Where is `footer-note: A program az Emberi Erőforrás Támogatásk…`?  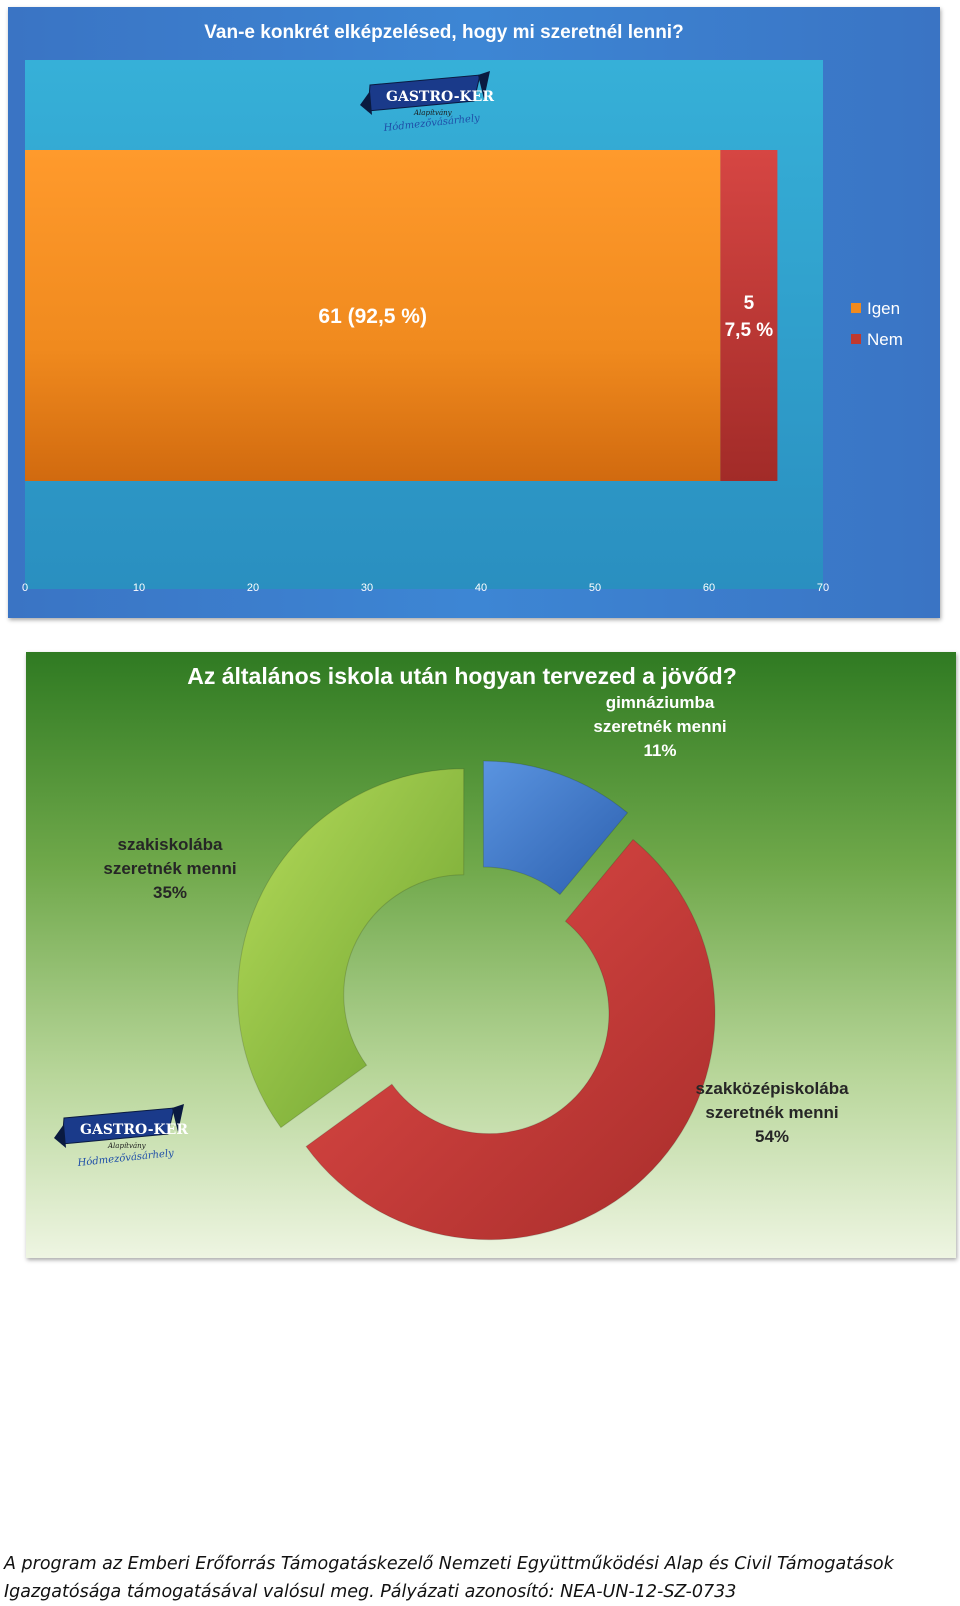 footer-note: A program az Emberi Erőforrás Támogatásk… is located at coordinates (479, 1578).